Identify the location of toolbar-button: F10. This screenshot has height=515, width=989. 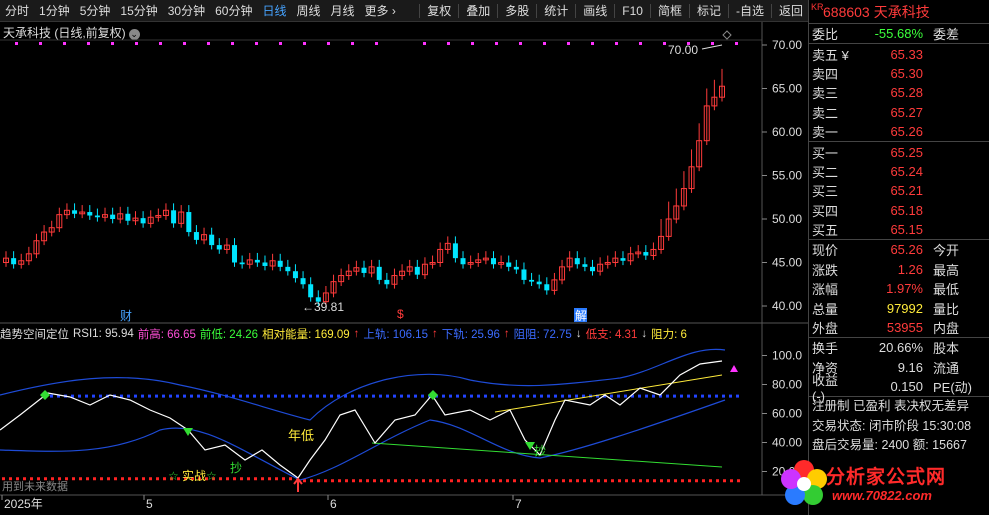
(632, 11).